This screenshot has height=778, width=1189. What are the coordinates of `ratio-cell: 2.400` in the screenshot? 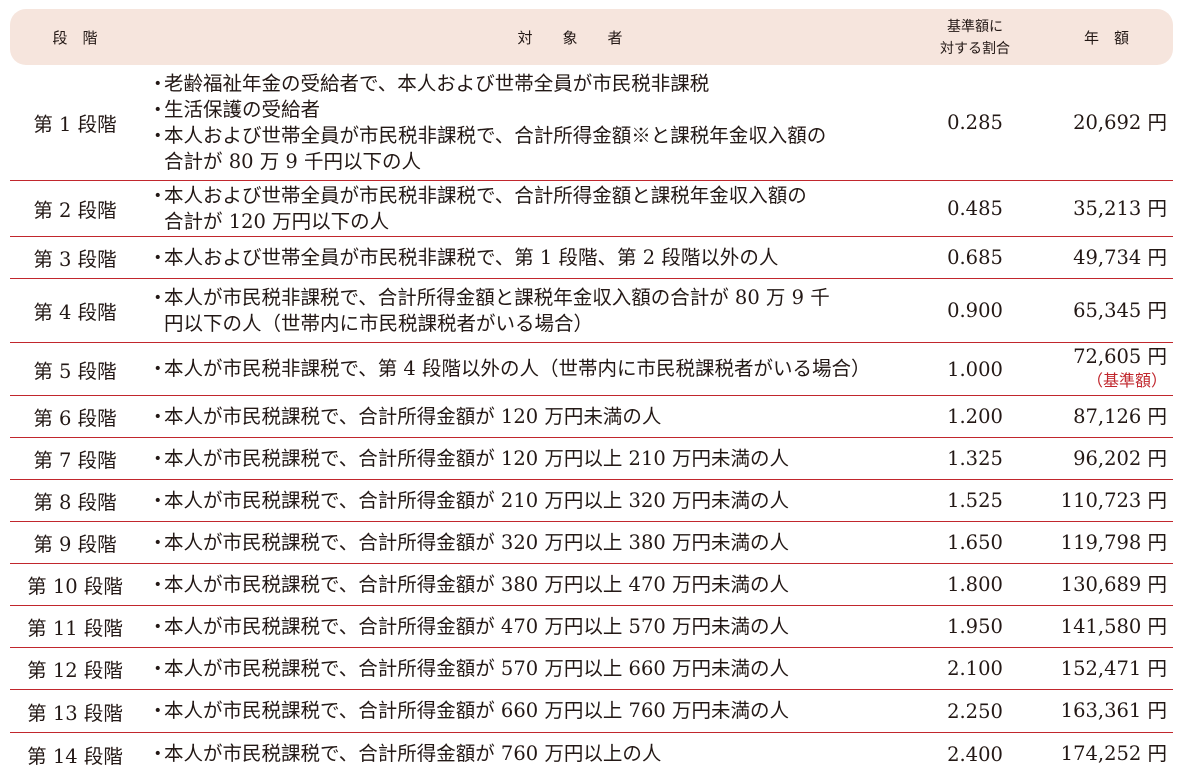 It's located at (975, 754).